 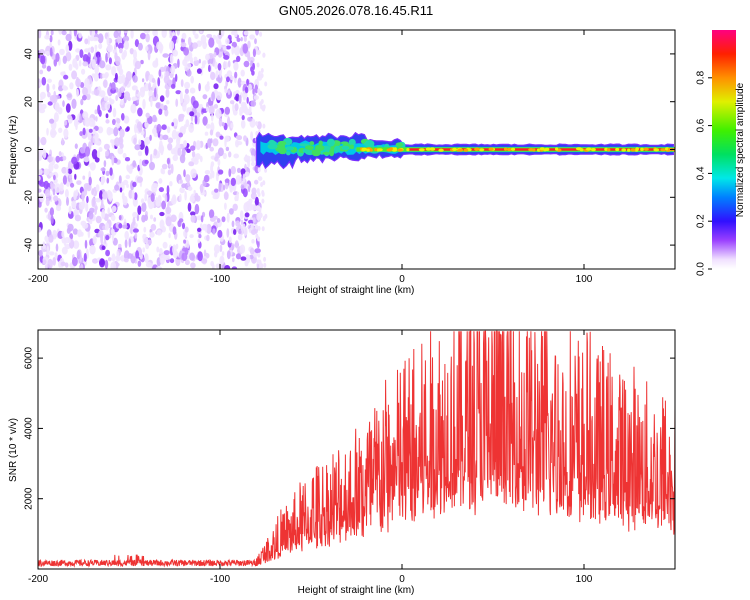 What do you see at coordinates (402, 279) in the screenshot?
I see `x-tick-label: 0` at bounding box center [402, 279].